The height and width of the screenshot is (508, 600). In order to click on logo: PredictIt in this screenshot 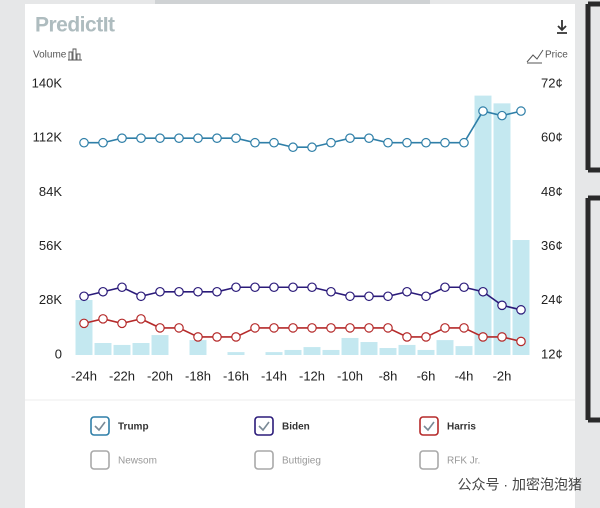, I will do `click(75, 25)`.